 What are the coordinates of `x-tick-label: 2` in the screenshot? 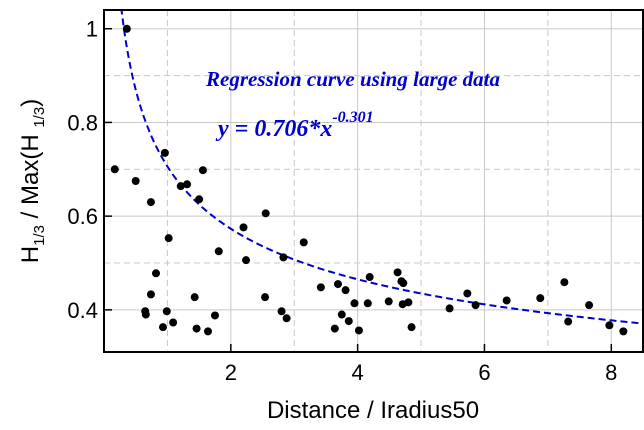 It's located at (231, 372).